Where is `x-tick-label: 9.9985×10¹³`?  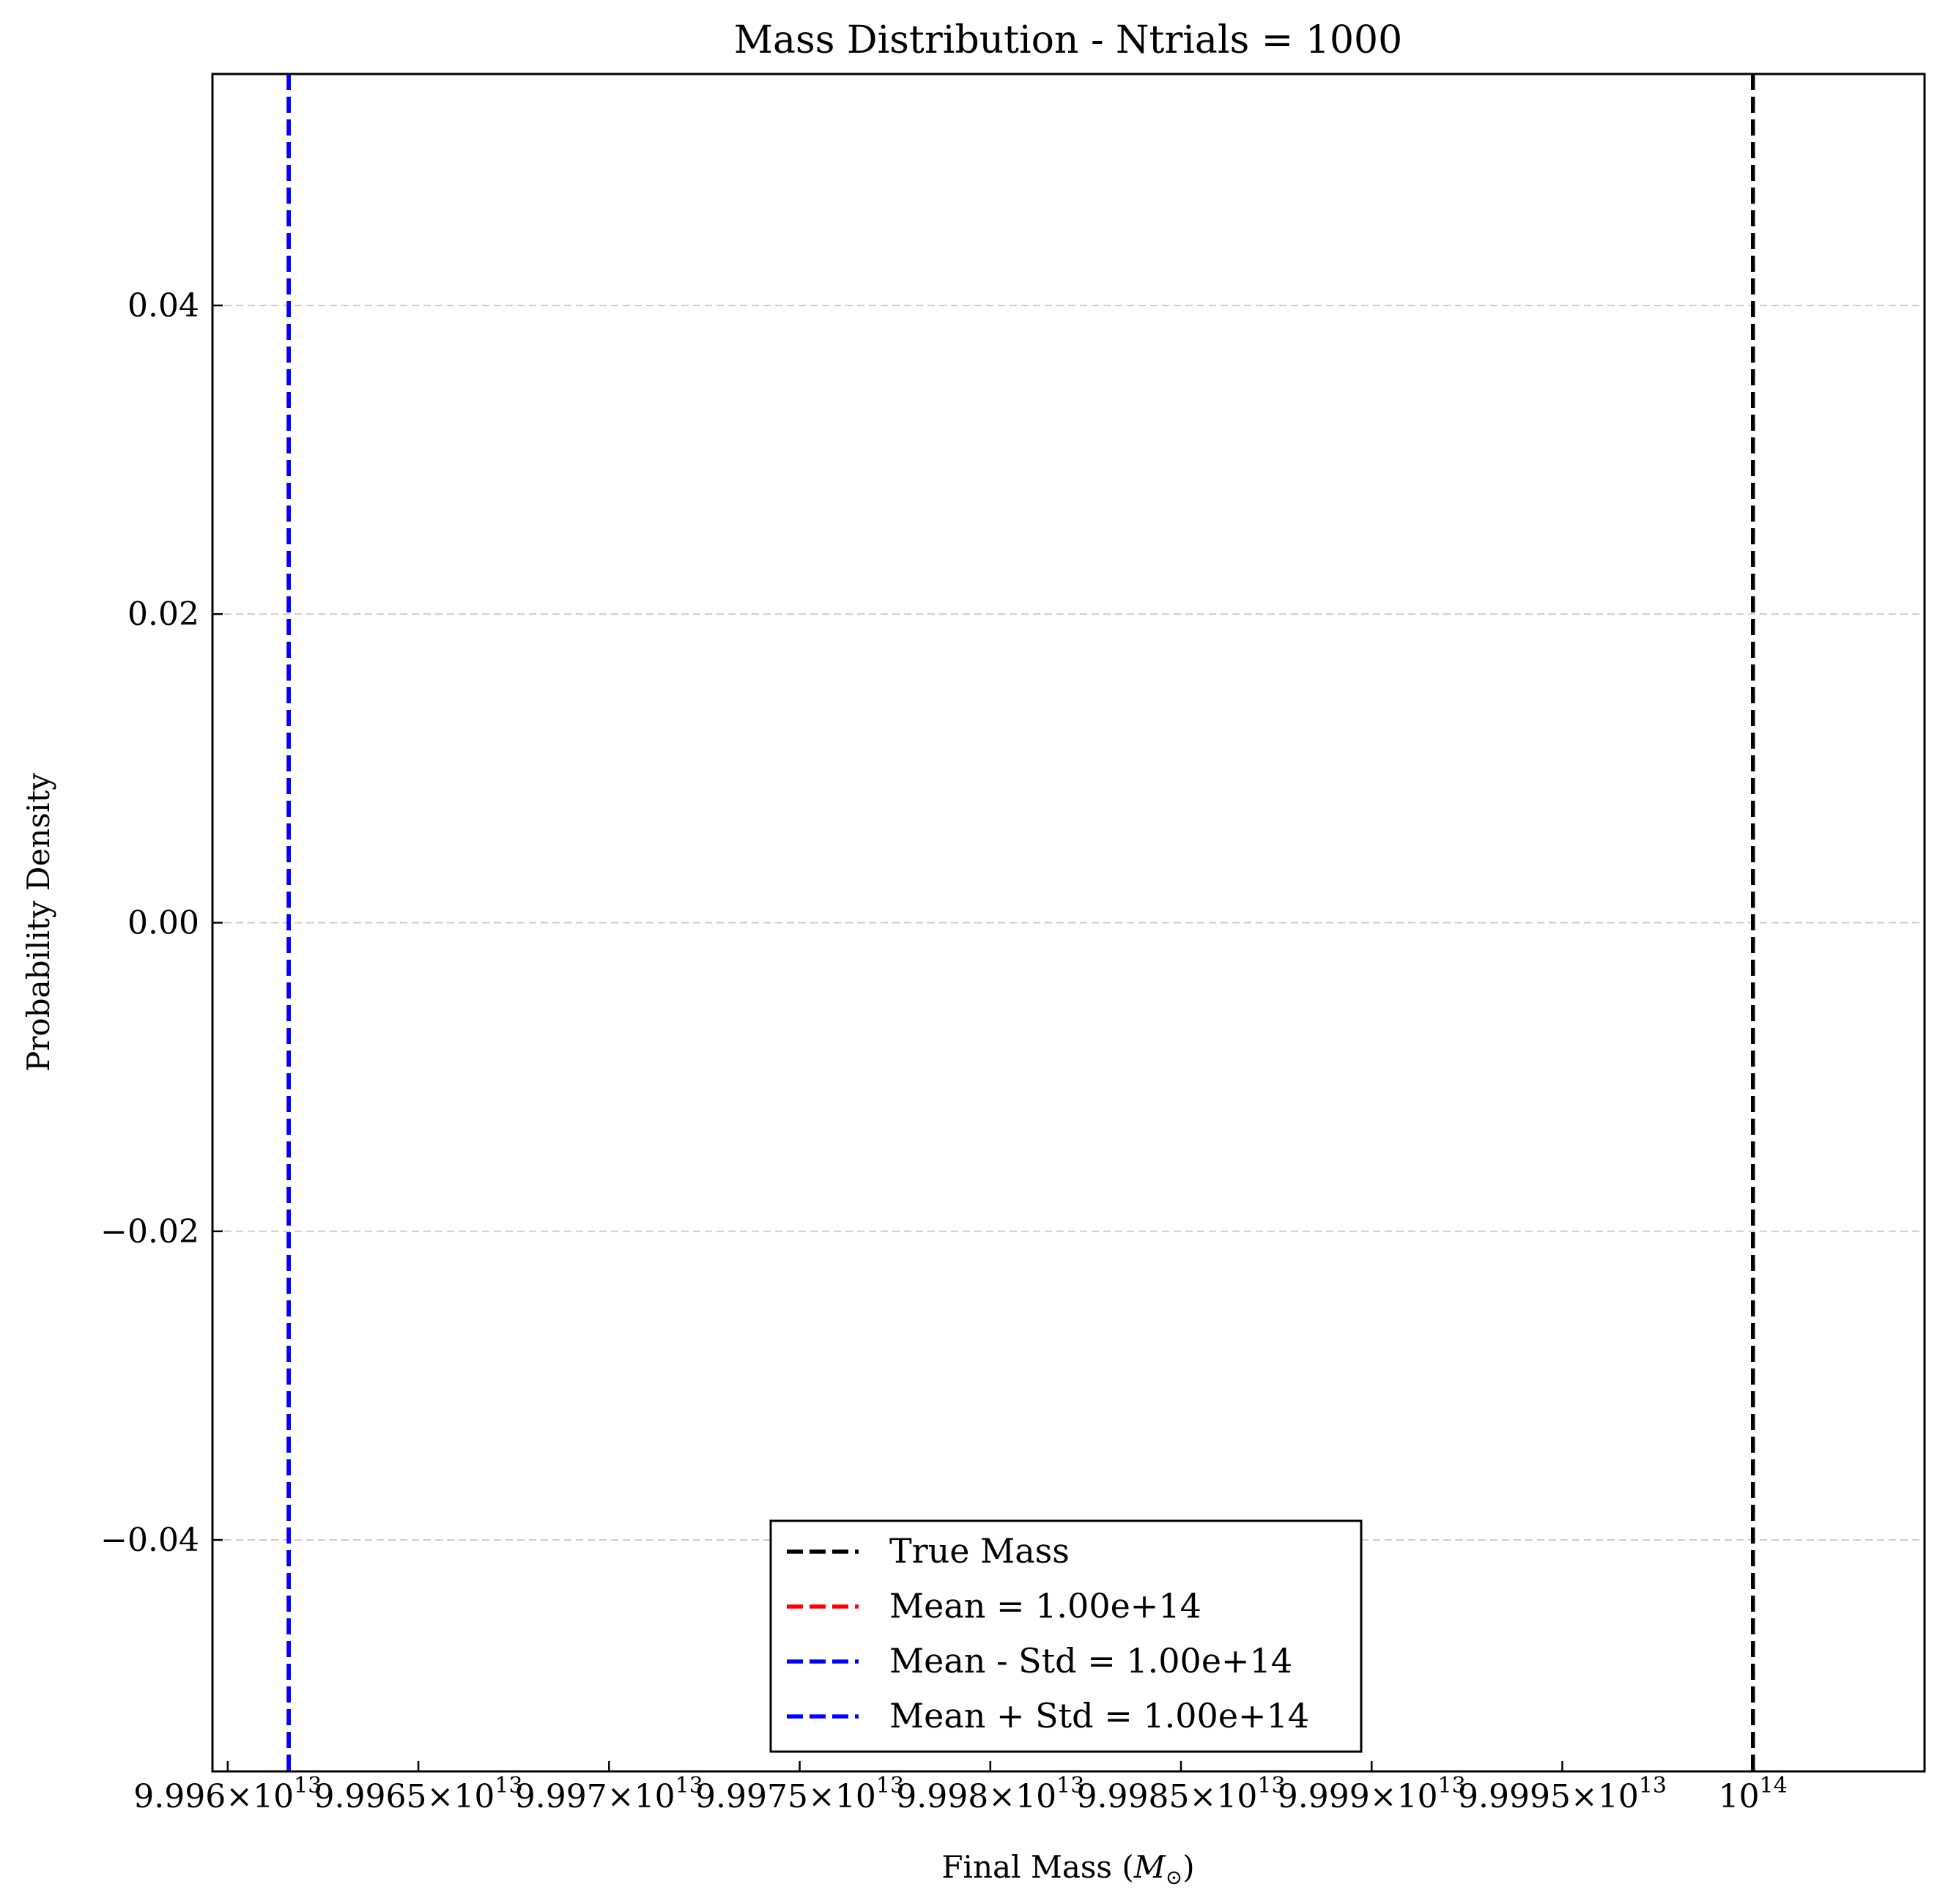 x-tick-label: 9.9985×10¹³ is located at coordinates (1182, 1794).